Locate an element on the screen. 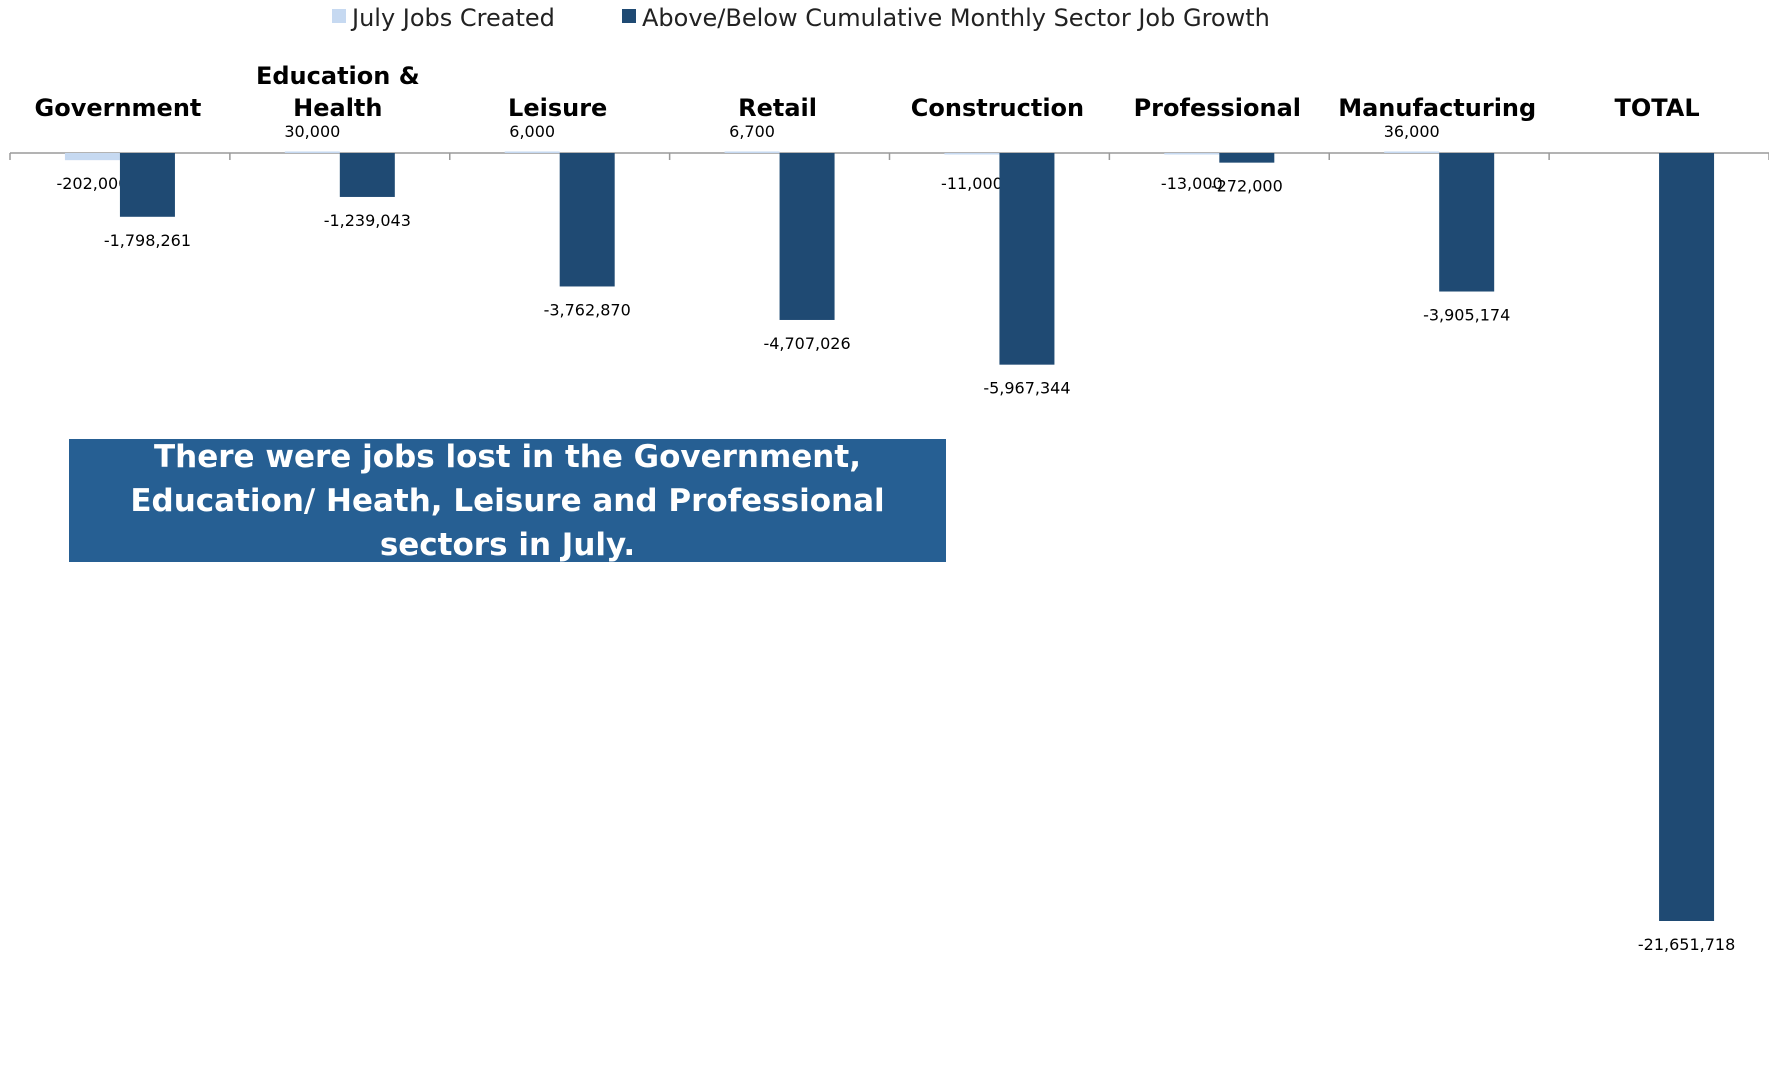  data-label: -21,651,718 is located at coordinates (1686, 944).